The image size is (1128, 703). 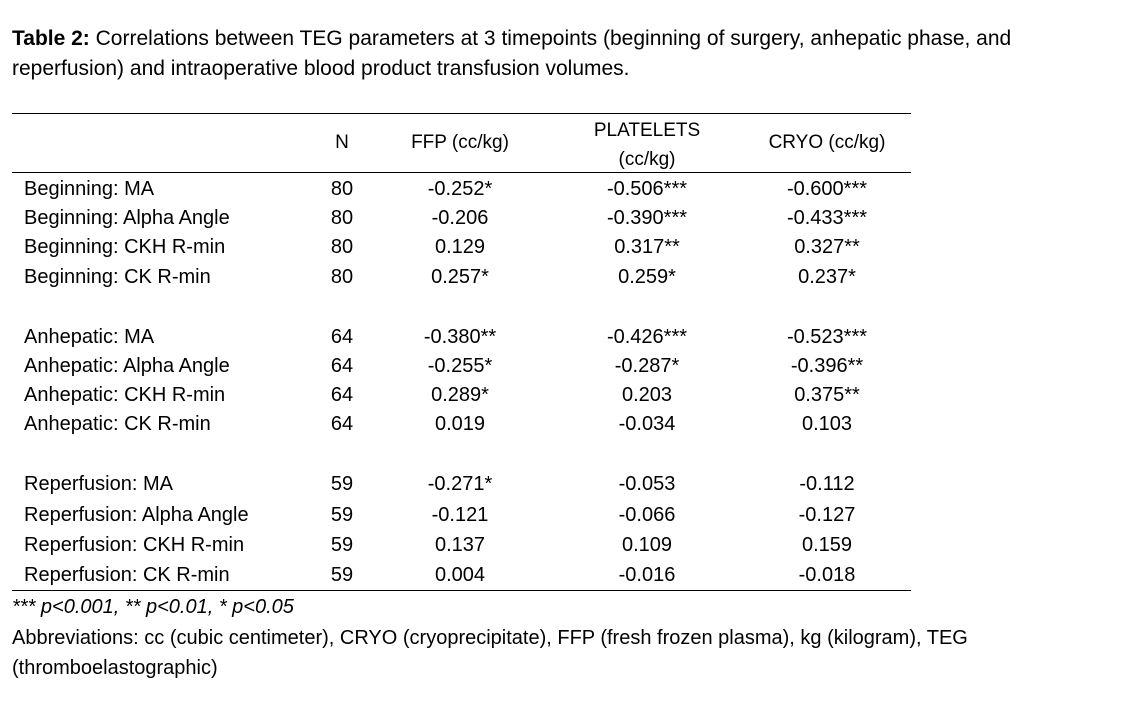 I want to click on row-ffp: -0.255*, so click(x=460, y=366).